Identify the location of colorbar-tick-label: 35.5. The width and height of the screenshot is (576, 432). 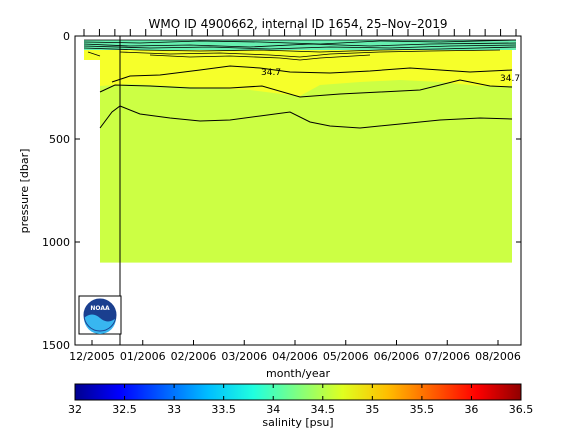
(422, 409).